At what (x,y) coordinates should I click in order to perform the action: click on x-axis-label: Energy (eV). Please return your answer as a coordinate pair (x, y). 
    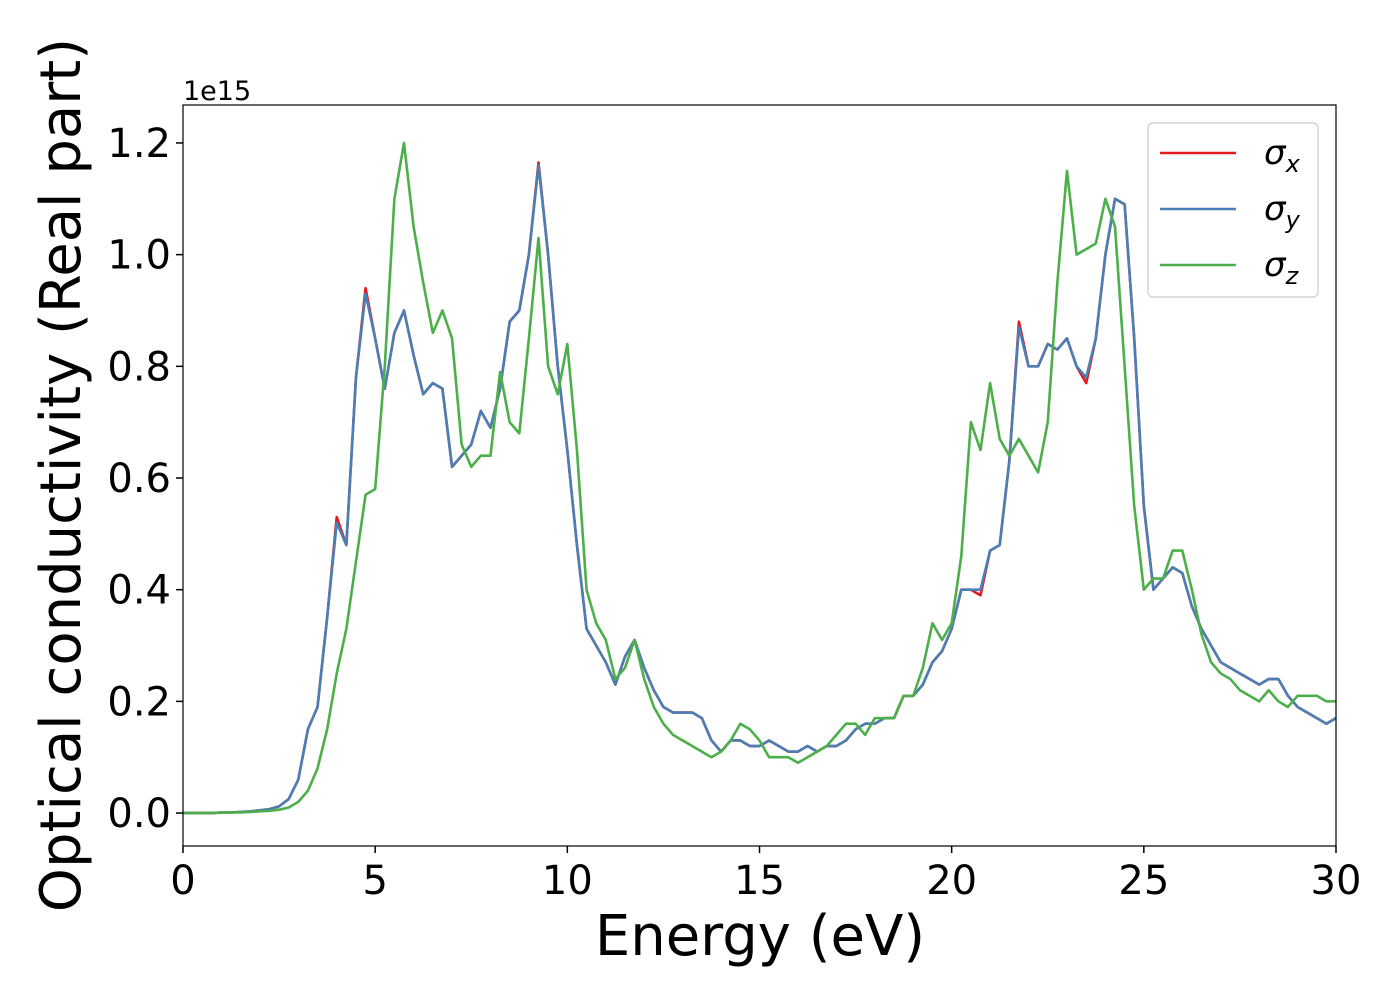
    Looking at the image, I should click on (760, 936).